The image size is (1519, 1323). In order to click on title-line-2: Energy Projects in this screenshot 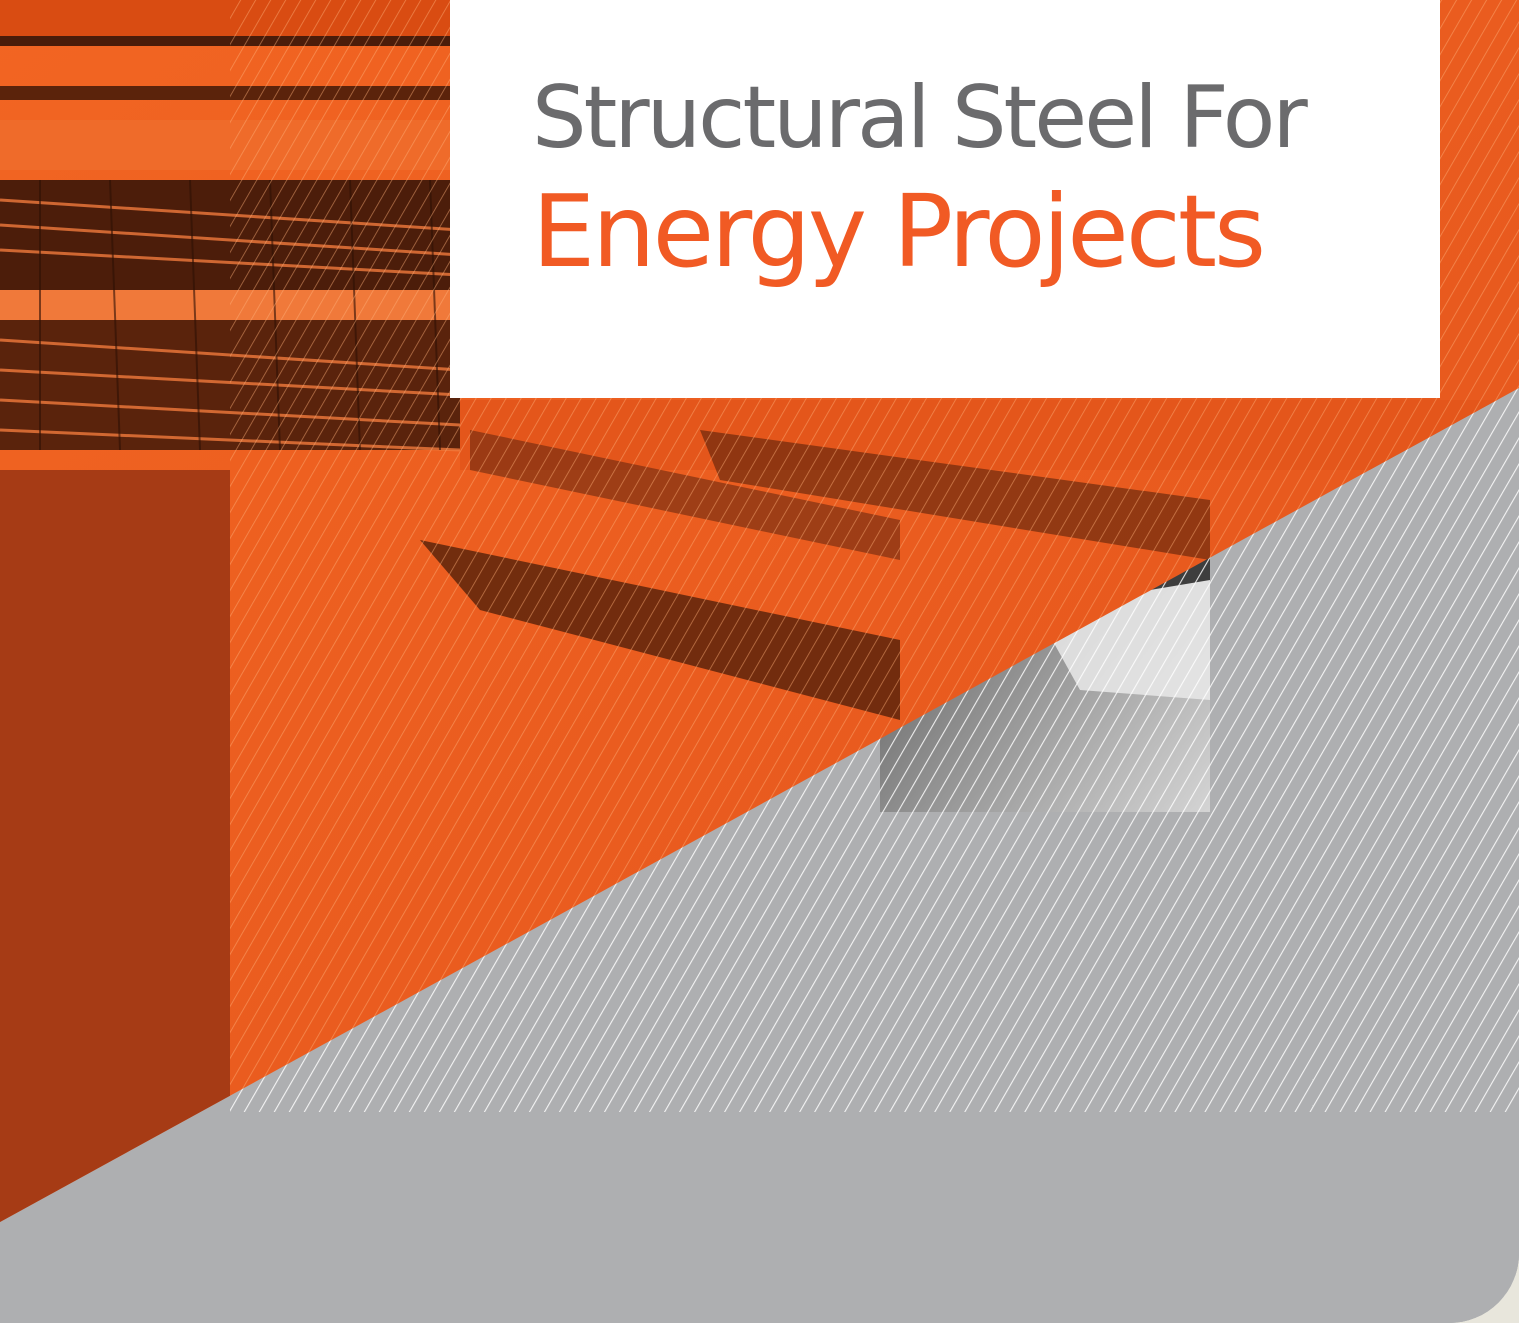, I will do `click(899, 231)`.